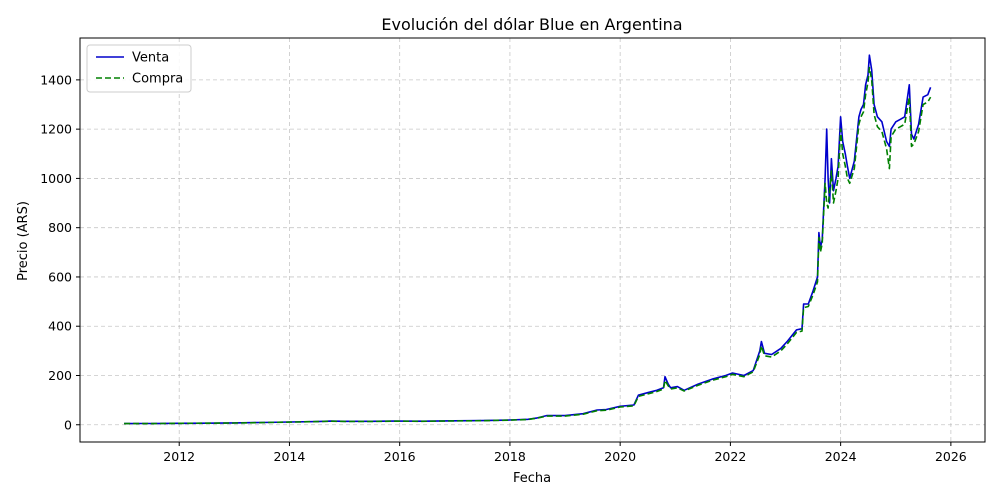 The image size is (1000, 500). I want to click on x-tick-label: 2022, so click(730, 456).